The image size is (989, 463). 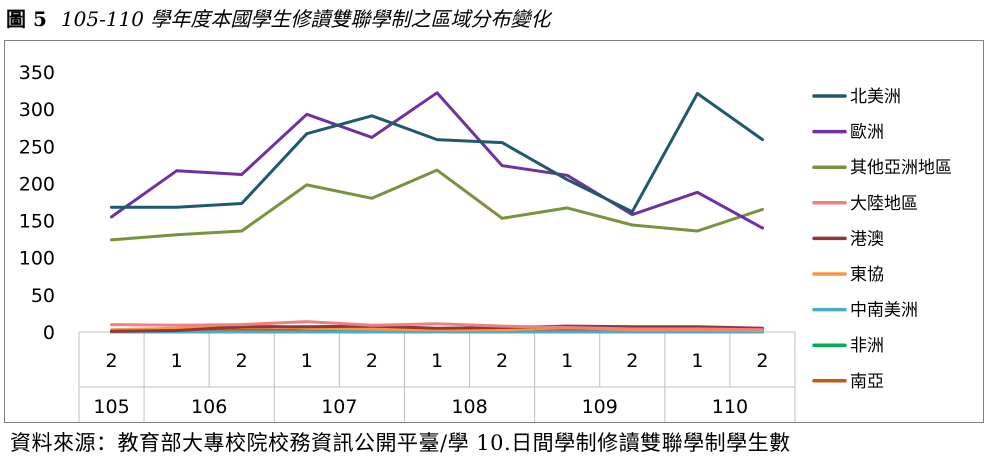 I want to click on y-tick-label: 250, so click(x=37, y=147).